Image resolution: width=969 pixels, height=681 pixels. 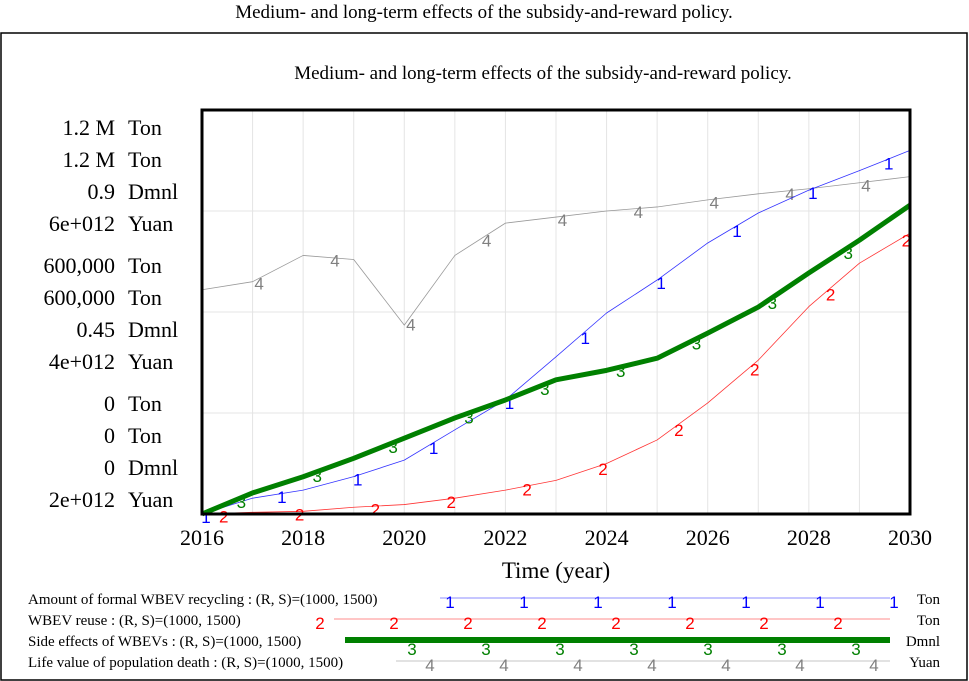 What do you see at coordinates (708, 537) in the screenshot?
I see `x-tick-label: 2026` at bounding box center [708, 537].